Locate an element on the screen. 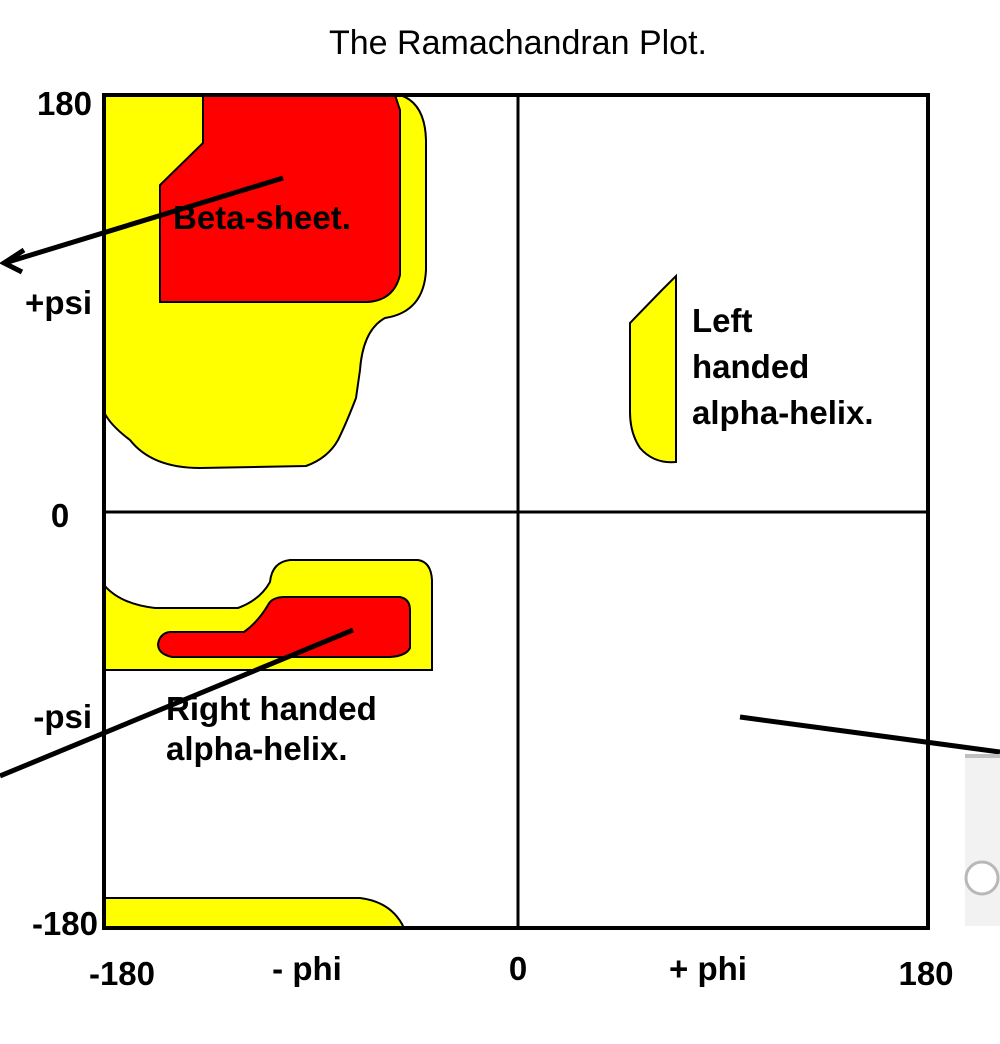 This screenshot has height=1044, width=1000. bottom-allowed-region is located at coordinates (254, 913).